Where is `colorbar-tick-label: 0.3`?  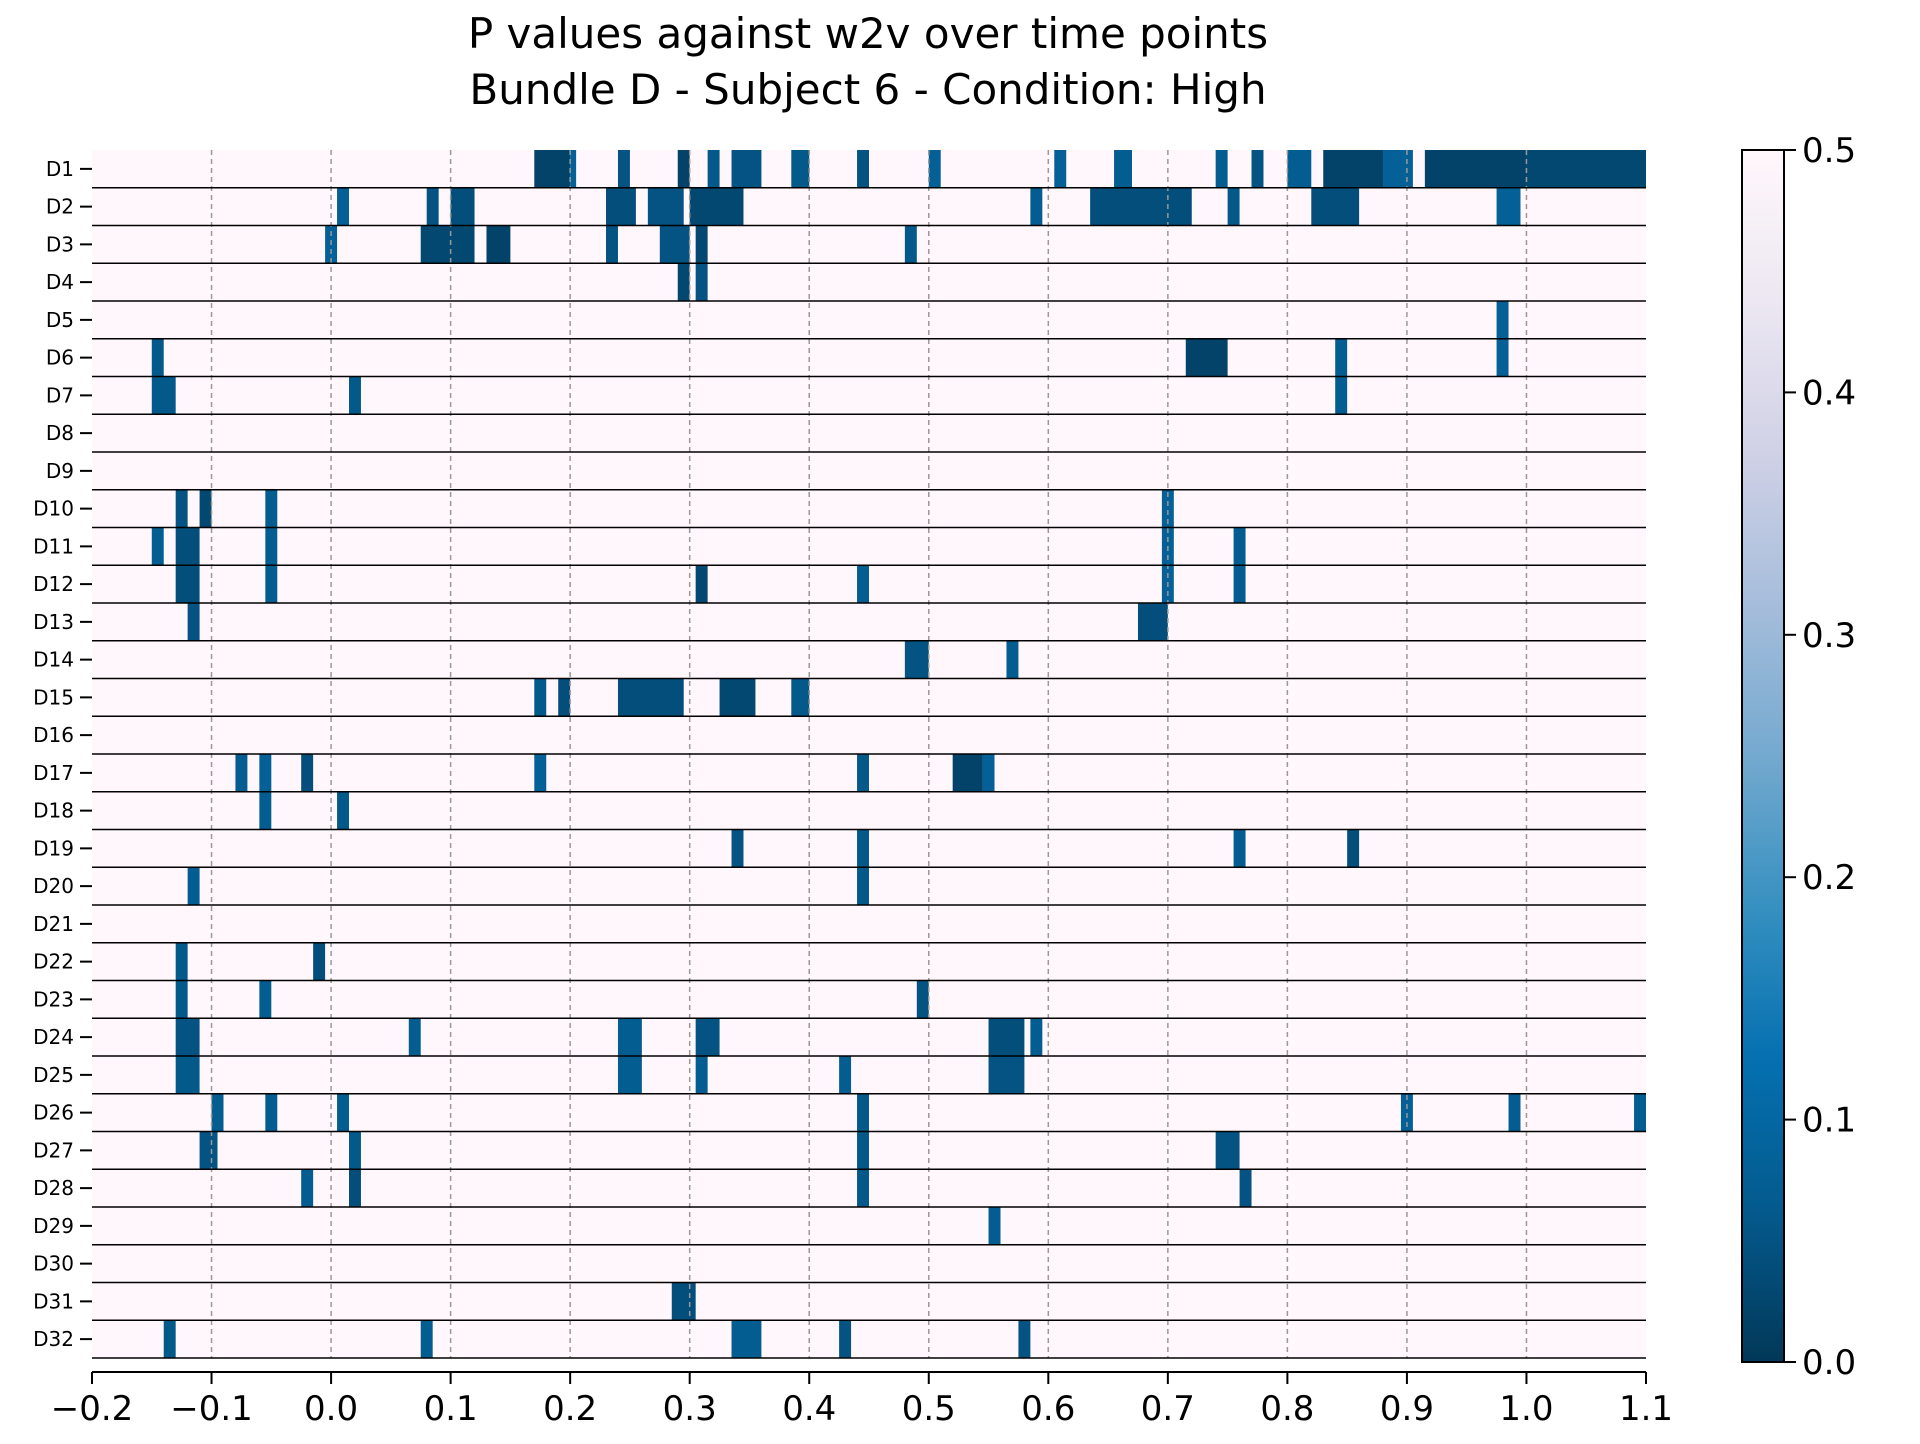 colorbar-tick-label: 0.3 is located at coordinates (1829, 636).